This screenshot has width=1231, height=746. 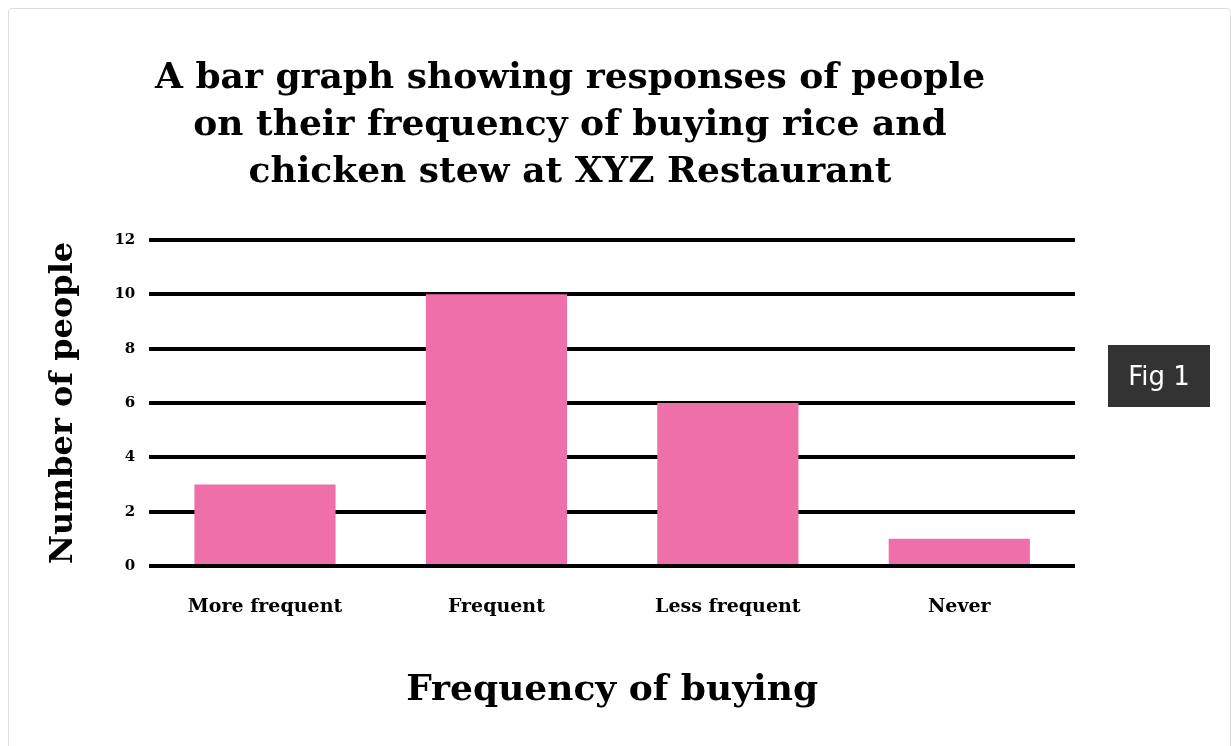 What do you see at coordinates (265, 605) in the screenshot?
I see `x-tick-label: More frequent` at bounding box center [265, 605].